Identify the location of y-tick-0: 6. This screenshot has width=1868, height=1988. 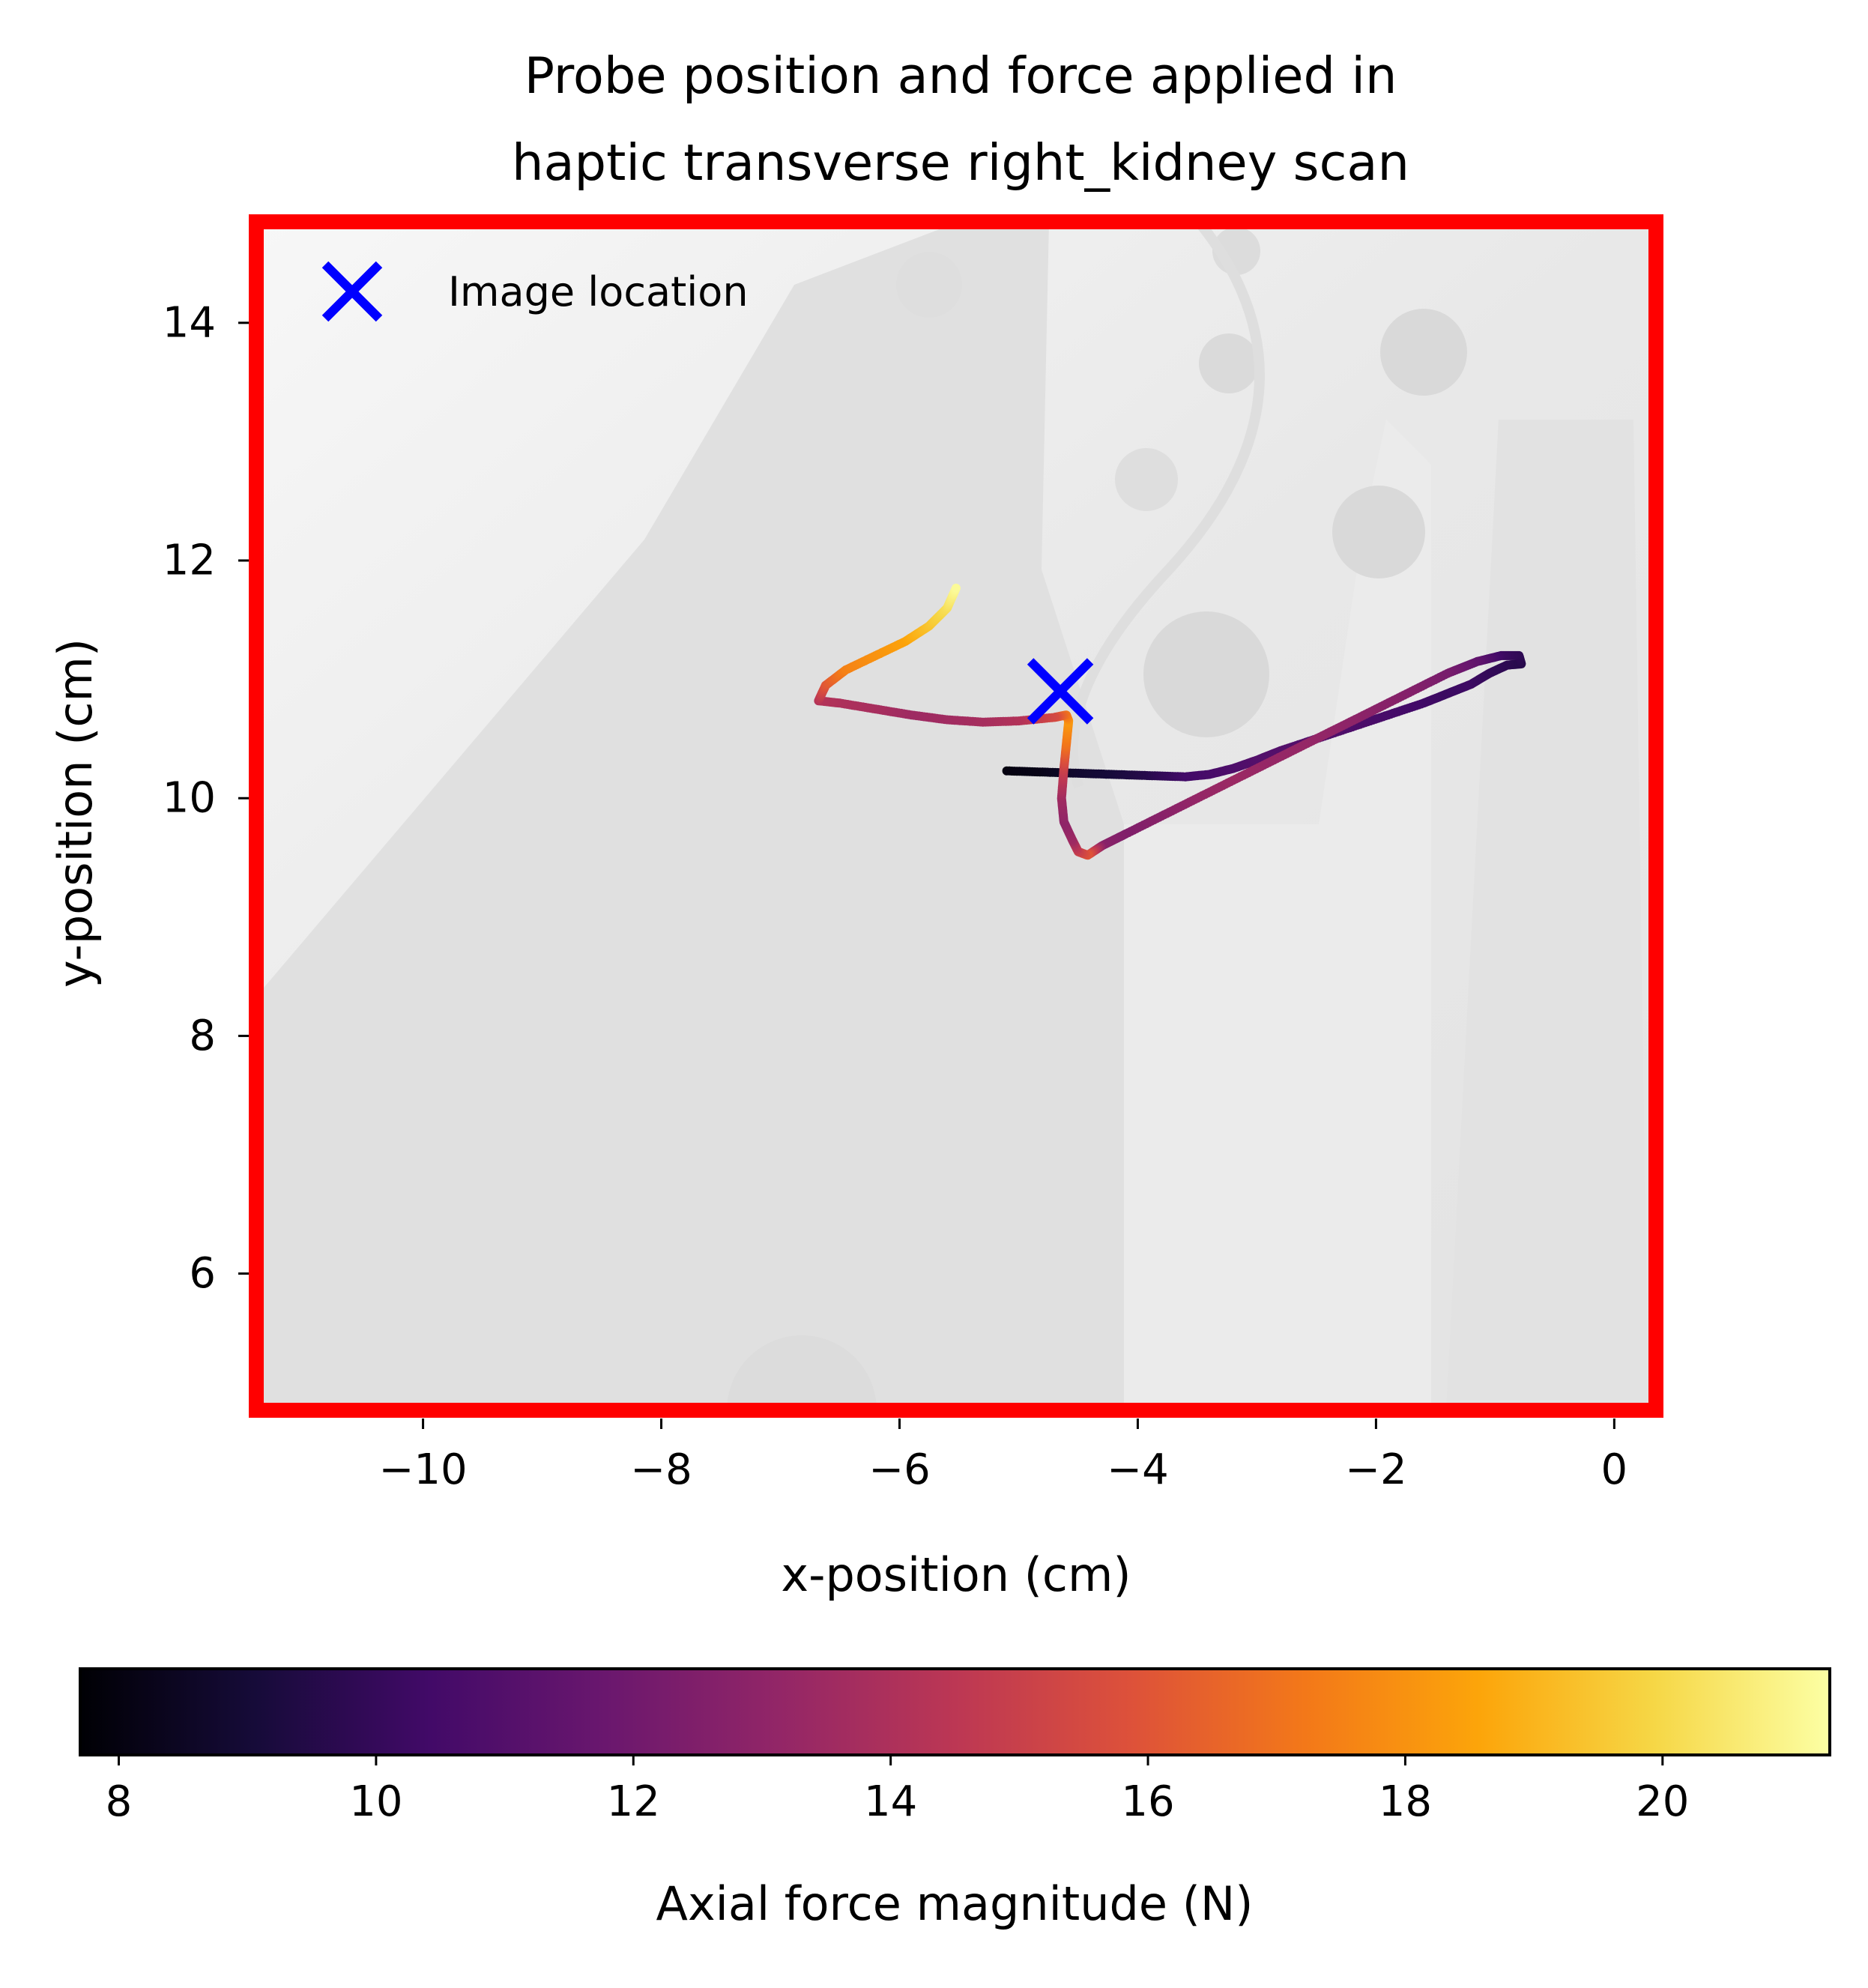
(219, 1274).